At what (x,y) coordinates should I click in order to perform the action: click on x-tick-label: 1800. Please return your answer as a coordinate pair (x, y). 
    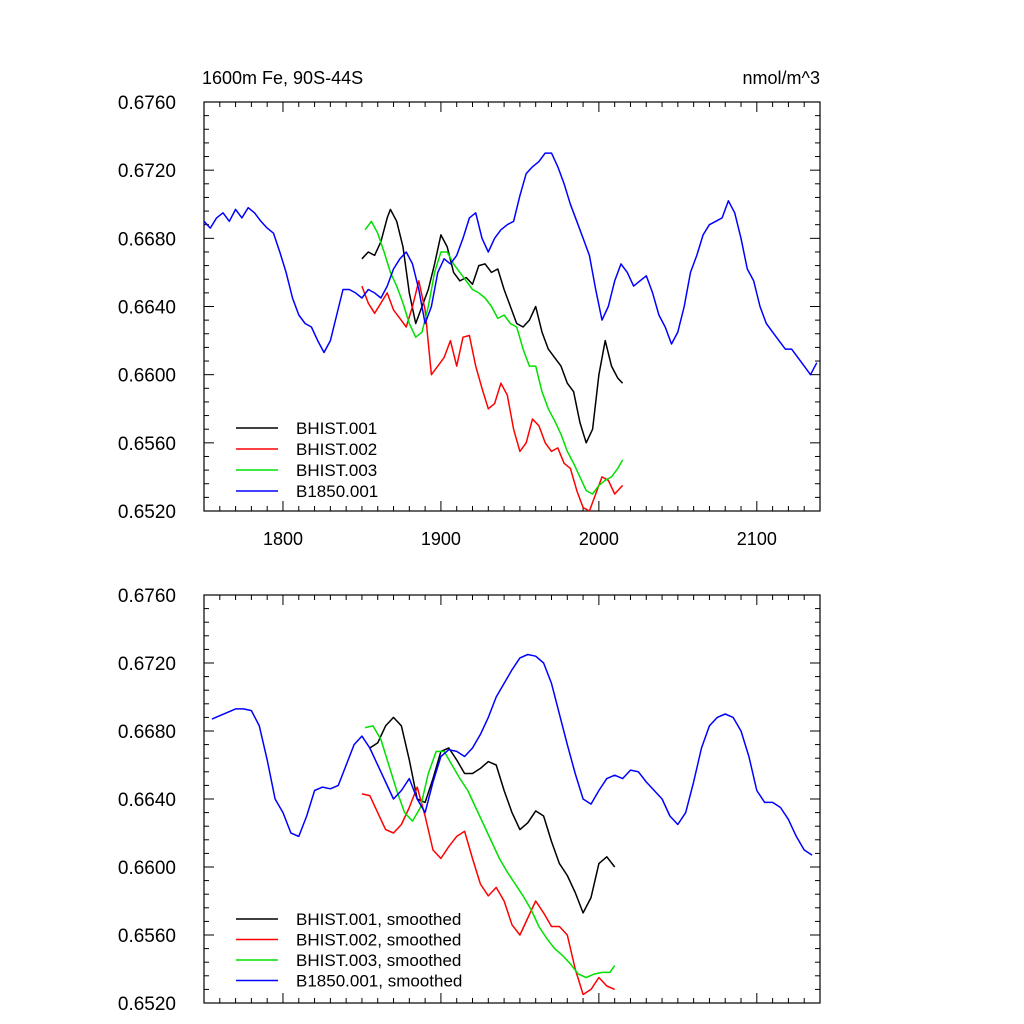
    Looking at the image, I should click on (283, 539).